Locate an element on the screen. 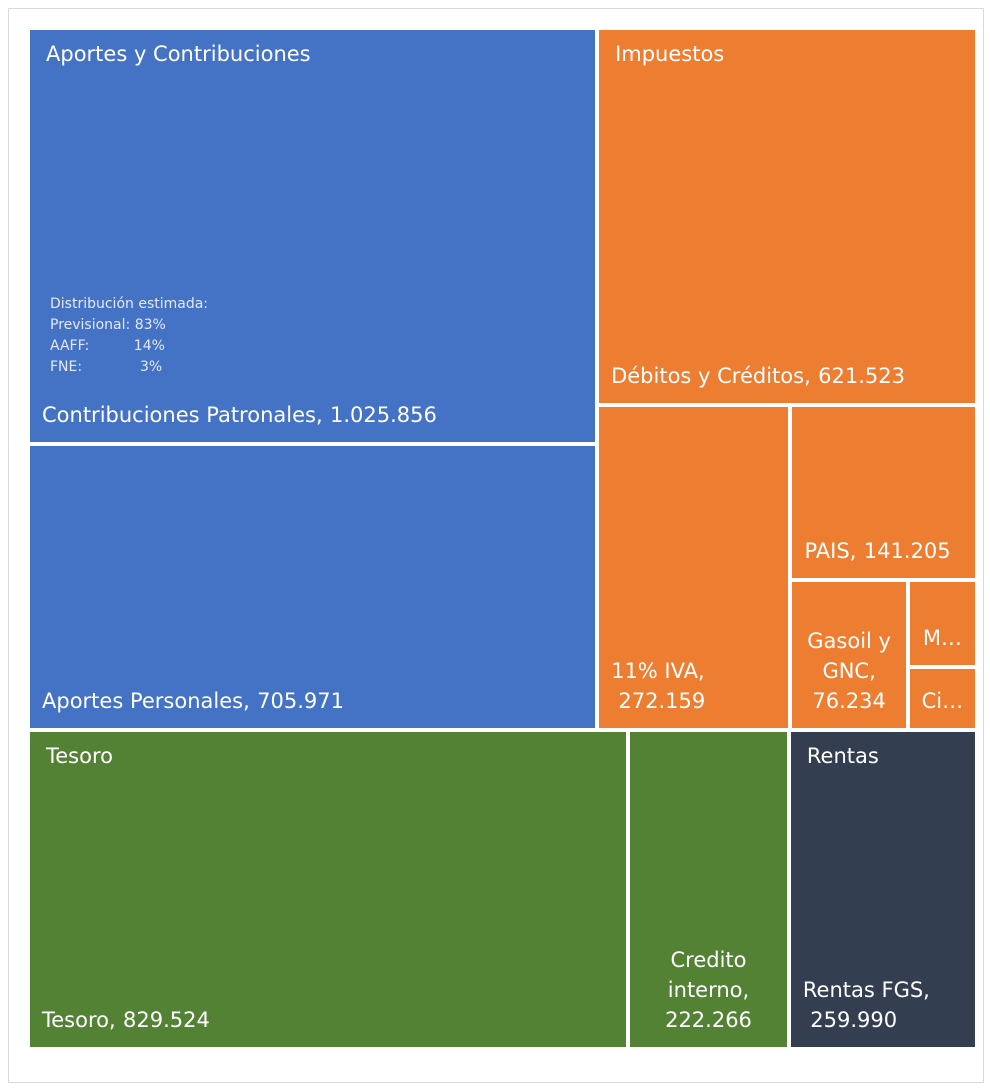 The height and width of the screenshot is (1091, 990). leaf-value: 141.205 is located at coordinates (907, 551).